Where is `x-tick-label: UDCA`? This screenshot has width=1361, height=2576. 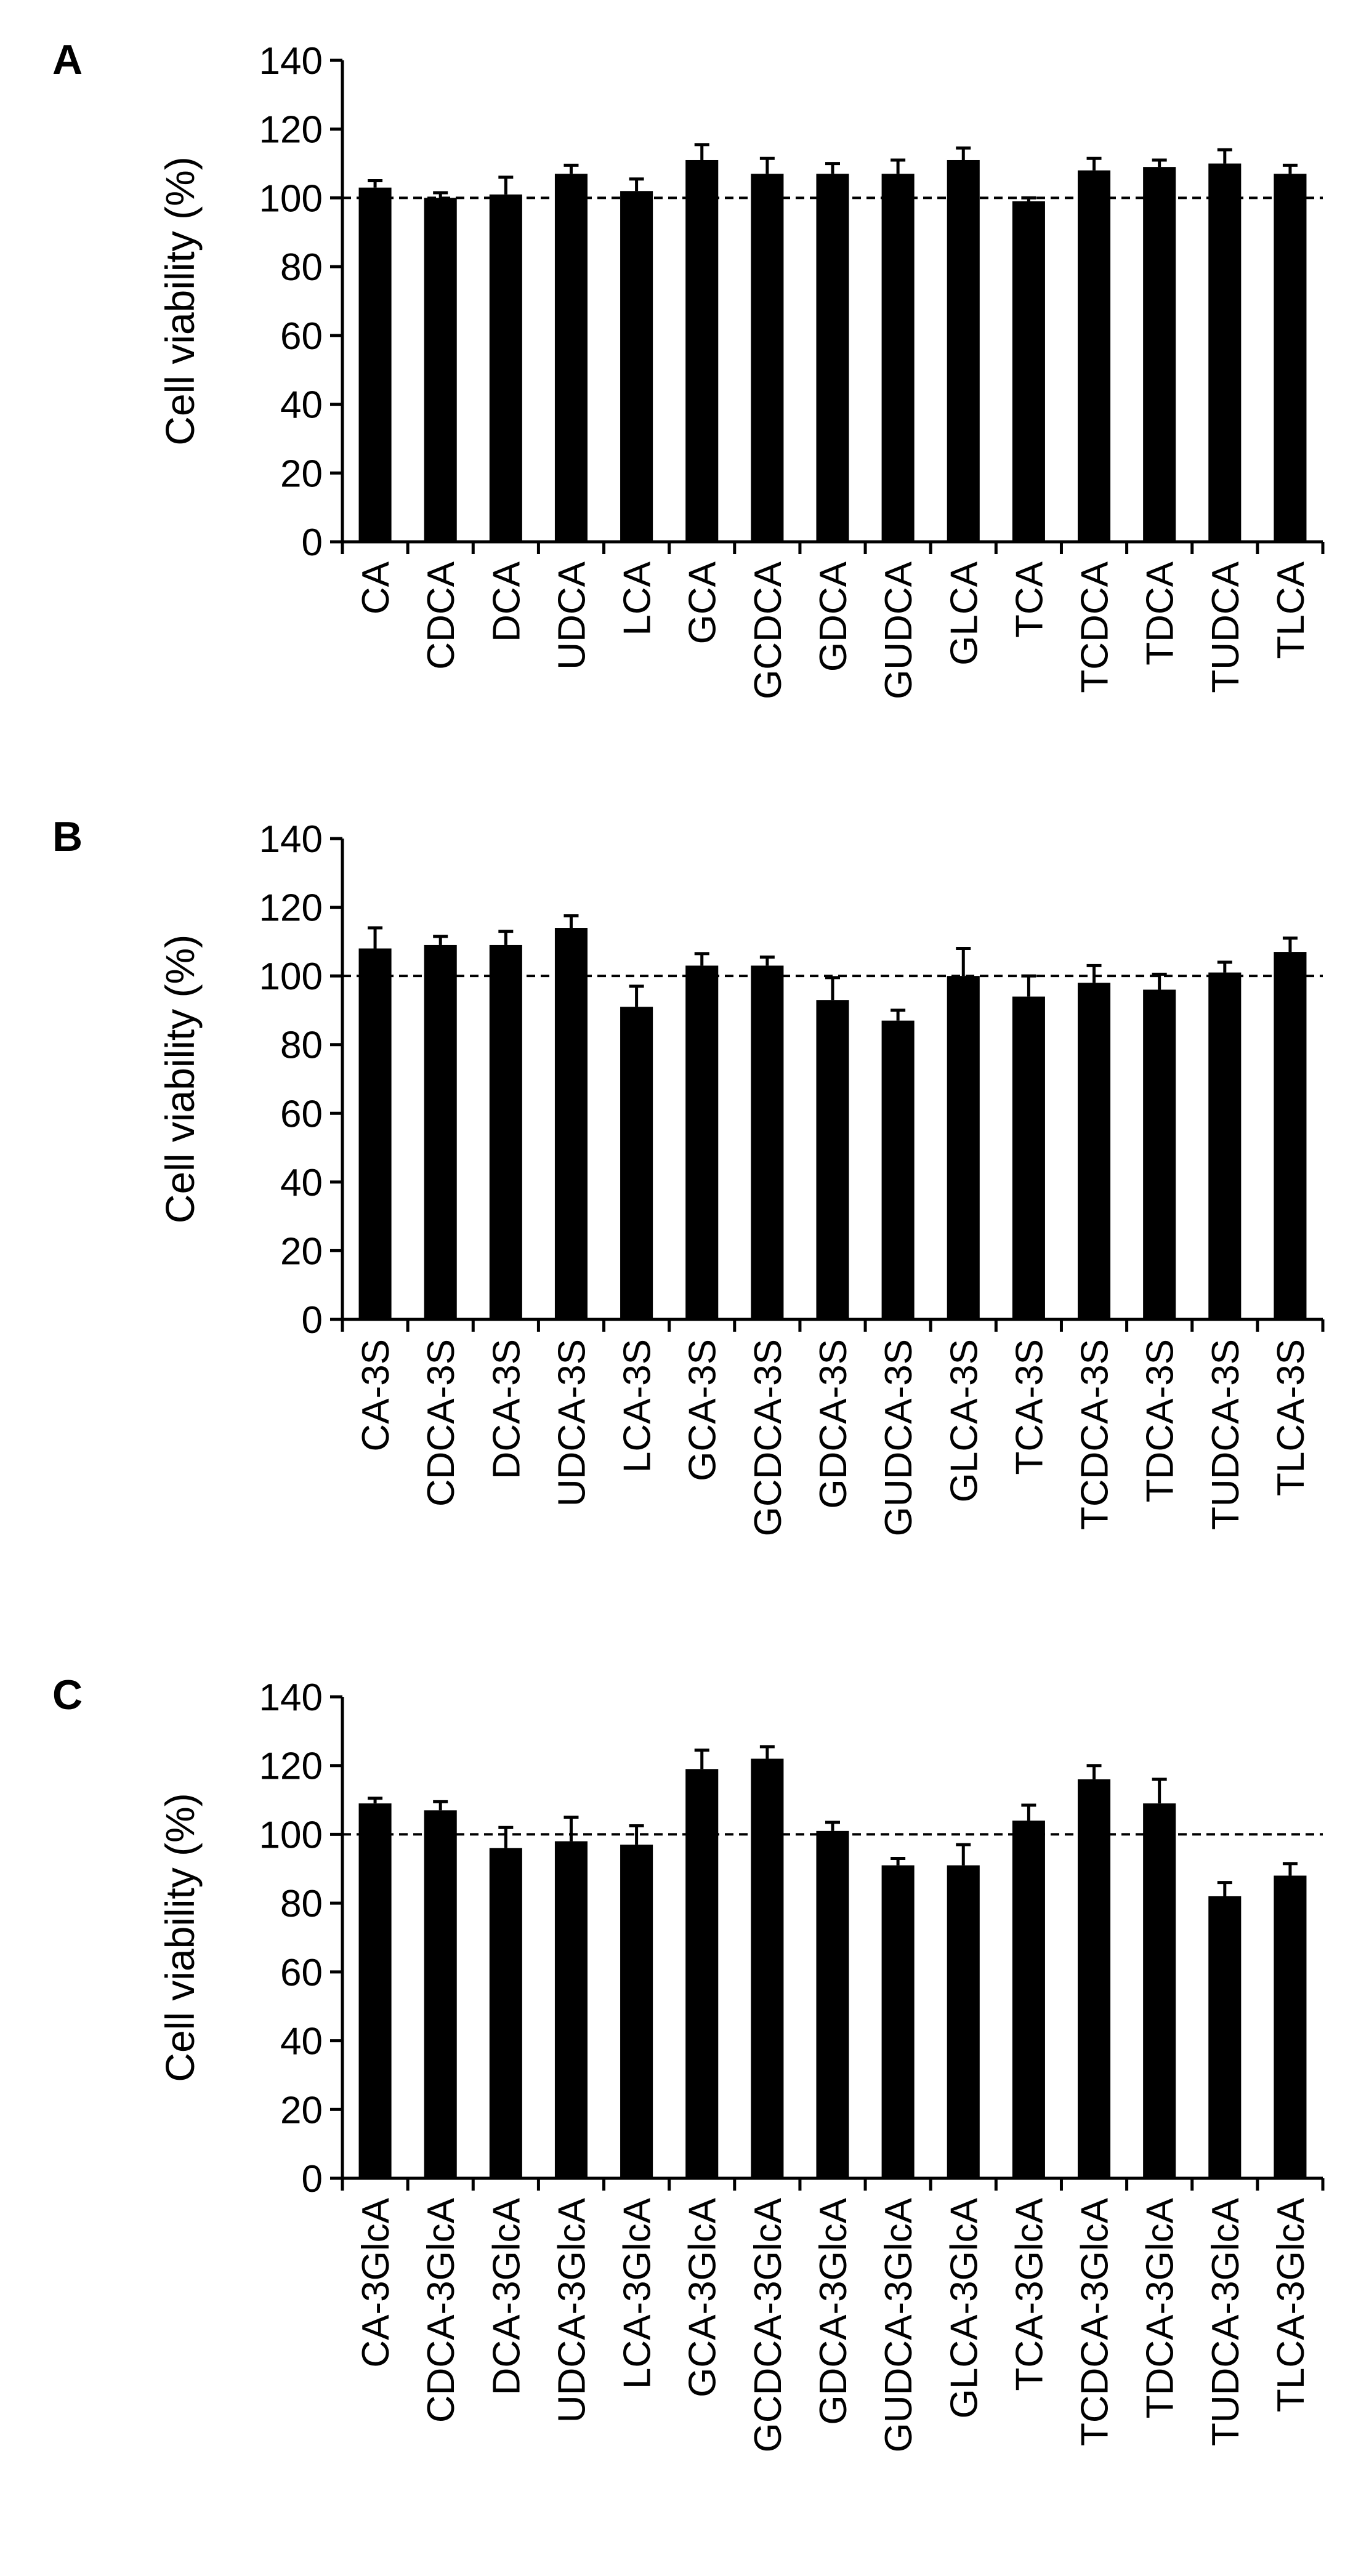
x-tick-label: UDCA is located at coordinates (572, 615).